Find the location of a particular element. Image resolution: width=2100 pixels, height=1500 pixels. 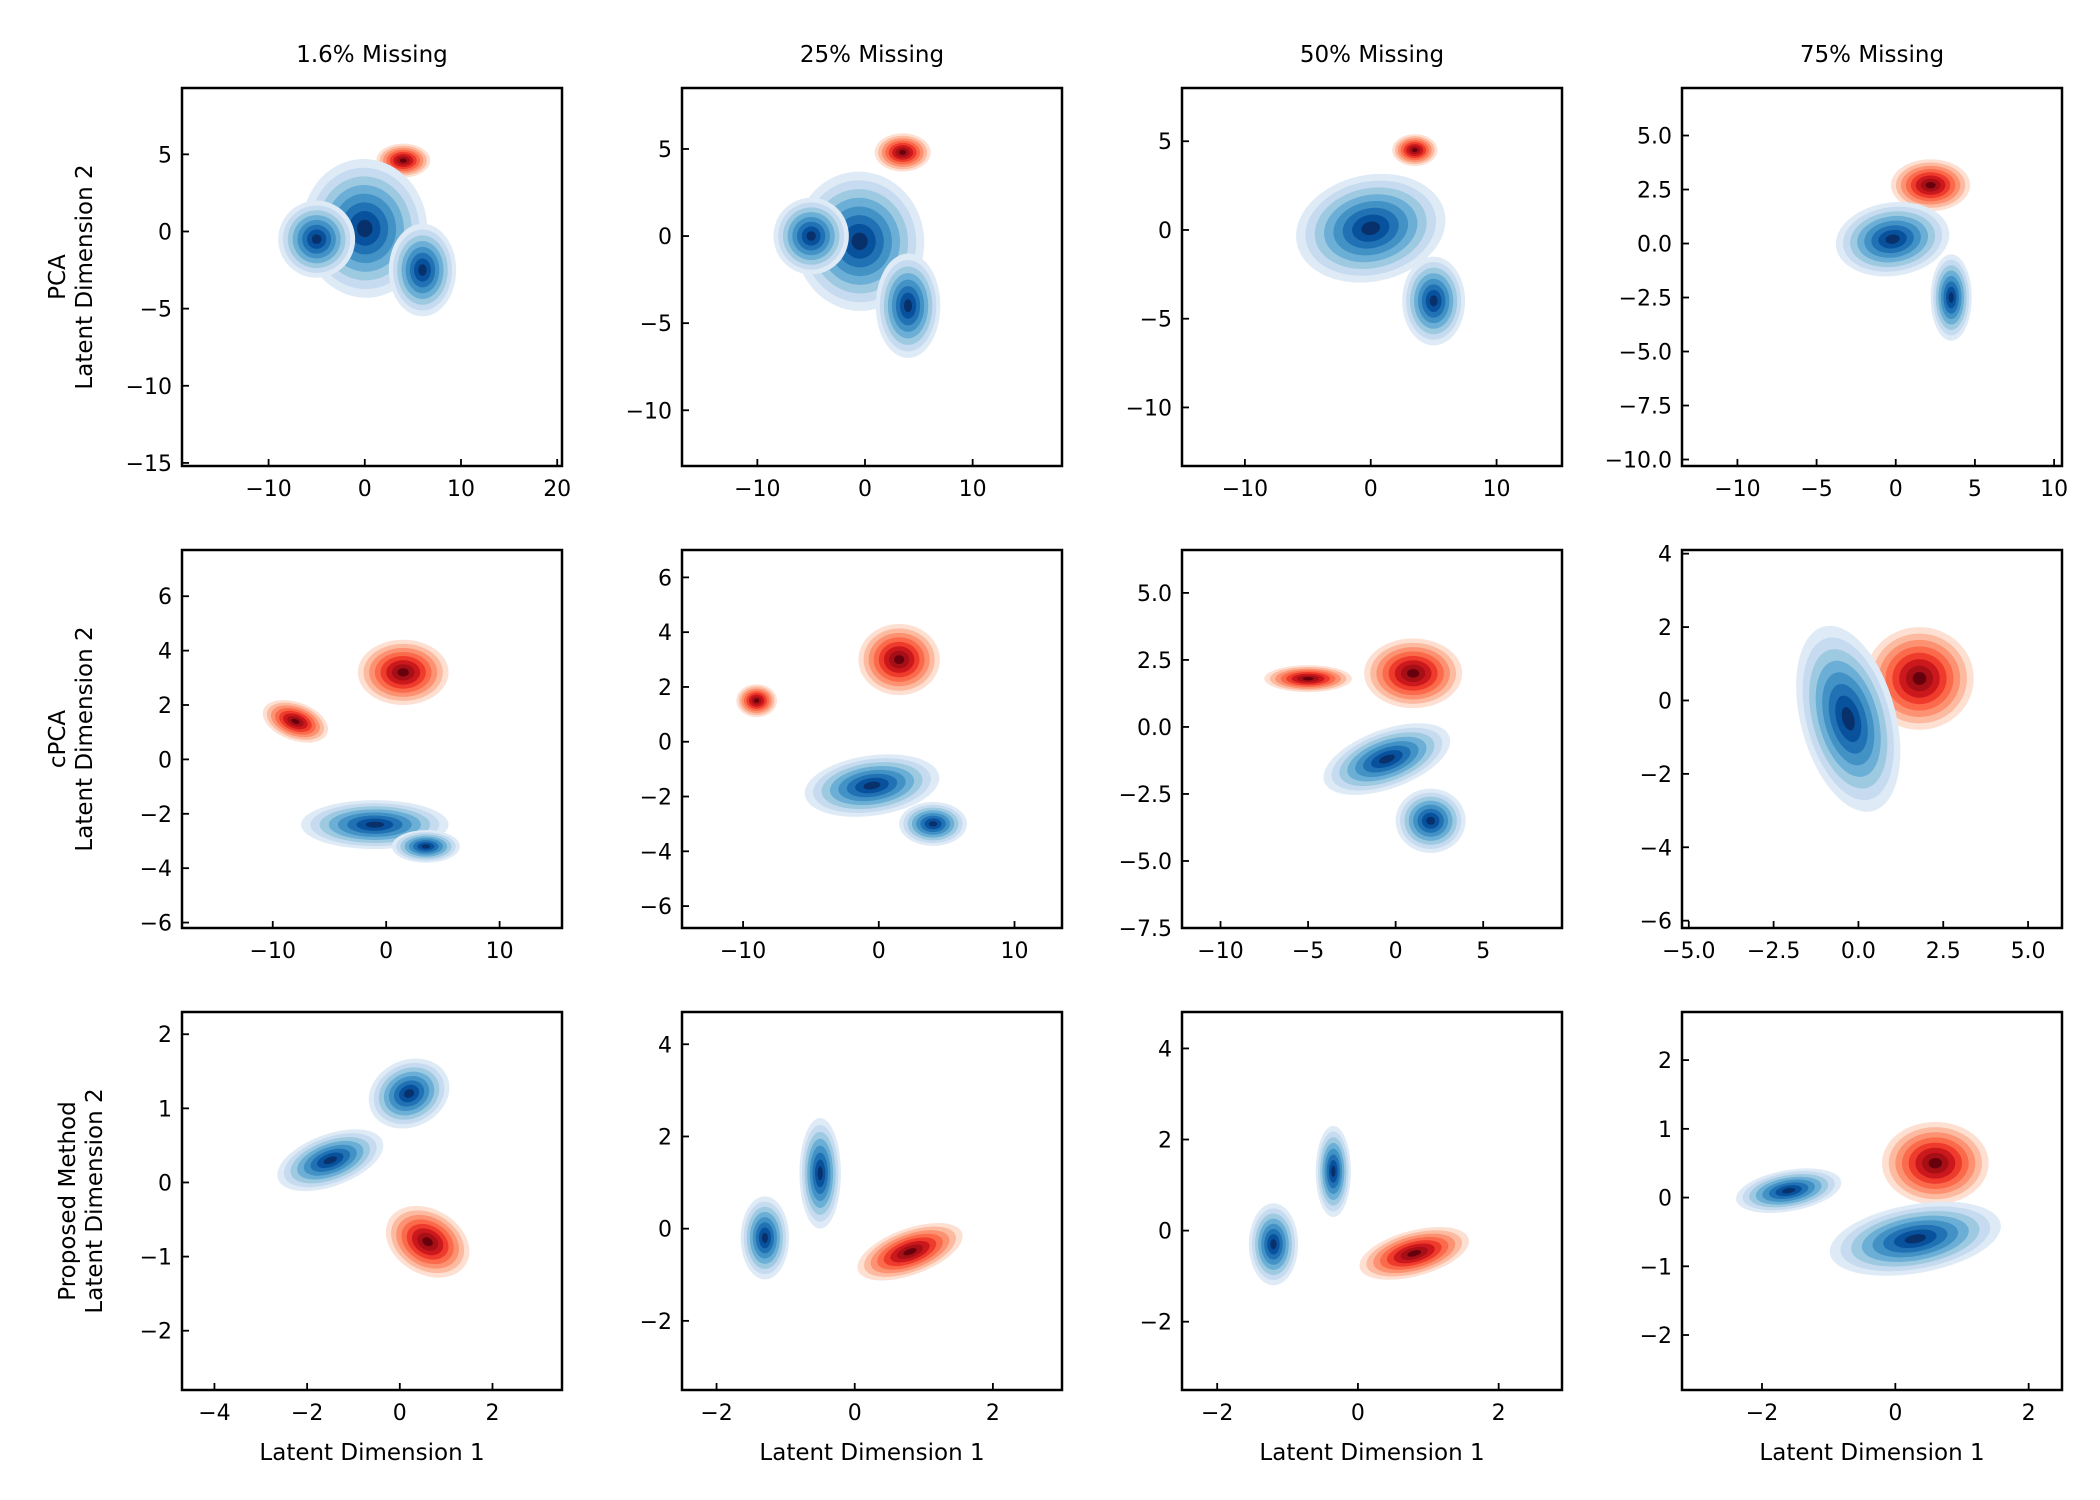

column-title: 1.6% Missing is located at coordinates (372, 55).